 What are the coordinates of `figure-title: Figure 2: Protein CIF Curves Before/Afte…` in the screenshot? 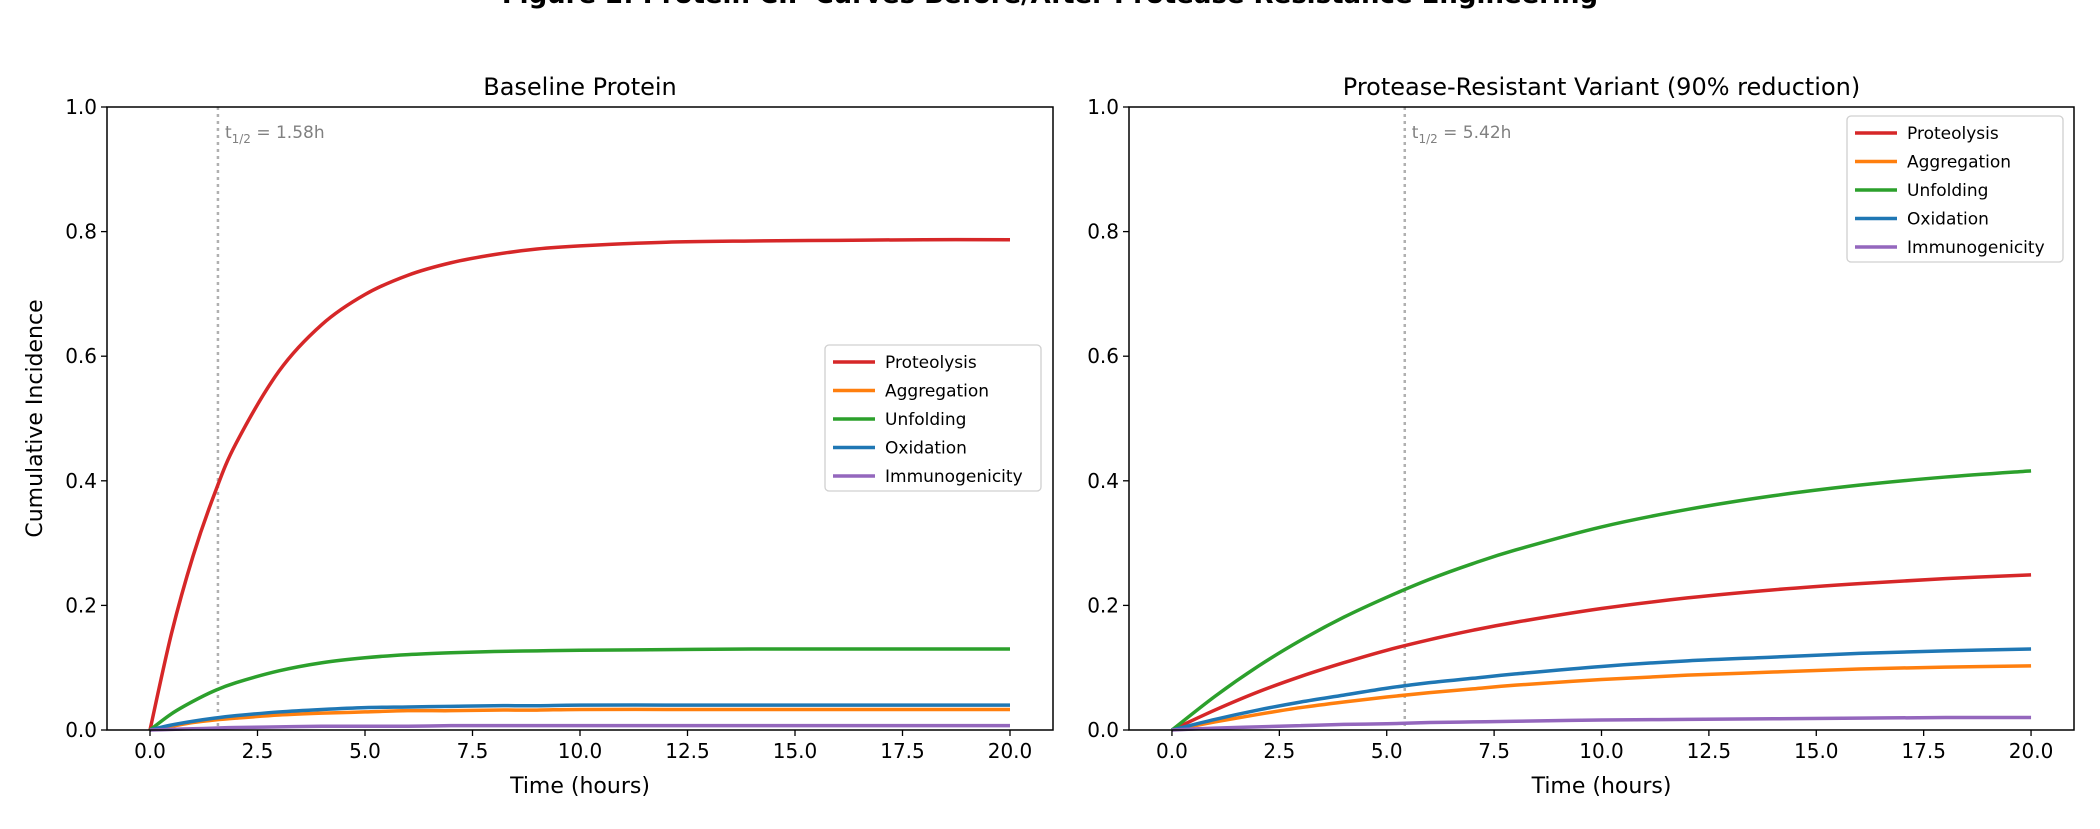 It's located at (1050, 5).